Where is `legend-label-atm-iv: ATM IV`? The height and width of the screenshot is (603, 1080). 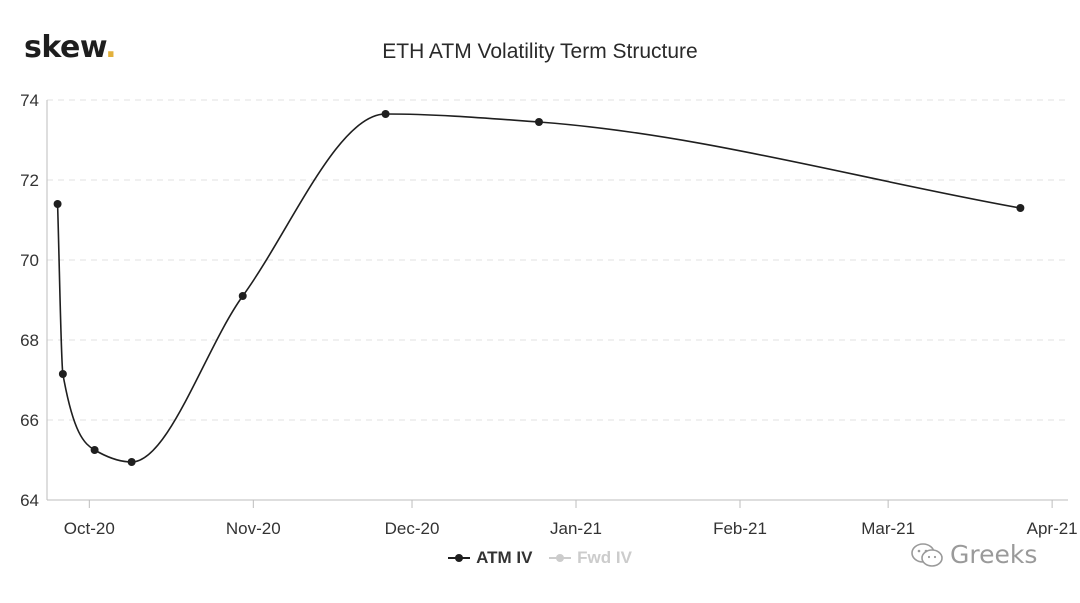
legend-label-atm-iv: ATM IV is located at coordinates (504, 557).